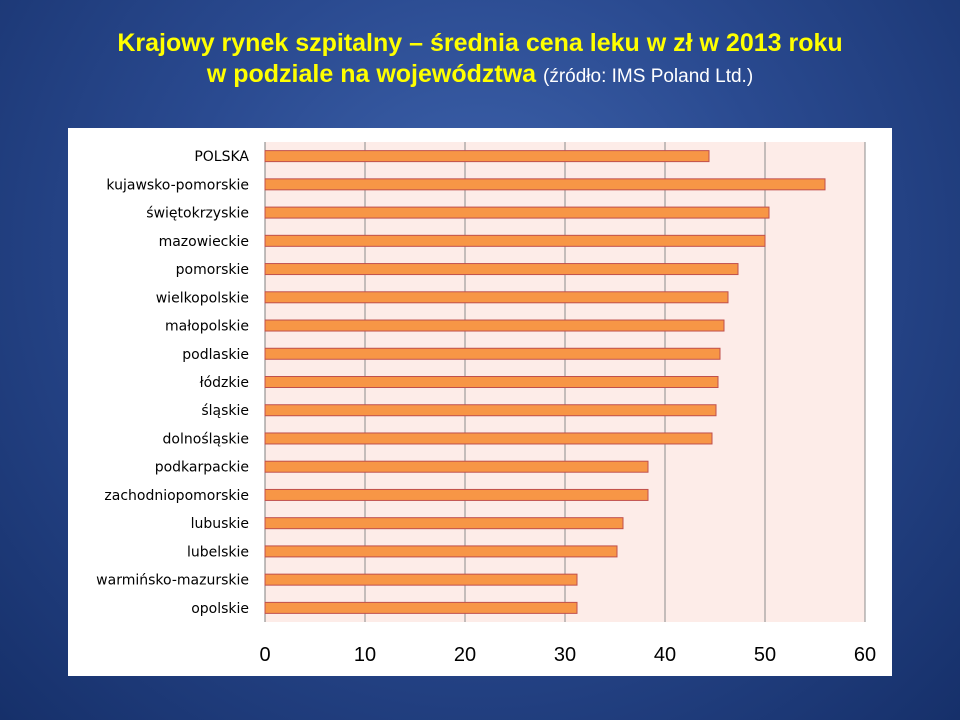 Image resolution: width=960 pixels, height=720 pixels. Describe the element at coordinates (225, 411) in the screenshot. I see `category-label: śląskie` at that location.